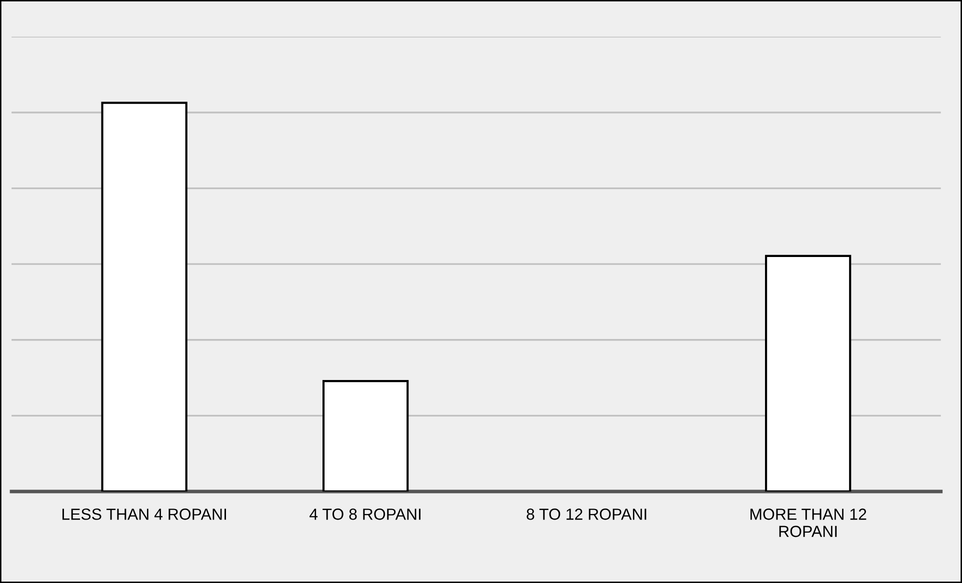 Image resolution: width=962 pixels, height=583 pixels. Describe the element at coordinates (586, 514) in the screenshot. I see `x-tick-label: 8 TO 12 ROPANI` at that location.